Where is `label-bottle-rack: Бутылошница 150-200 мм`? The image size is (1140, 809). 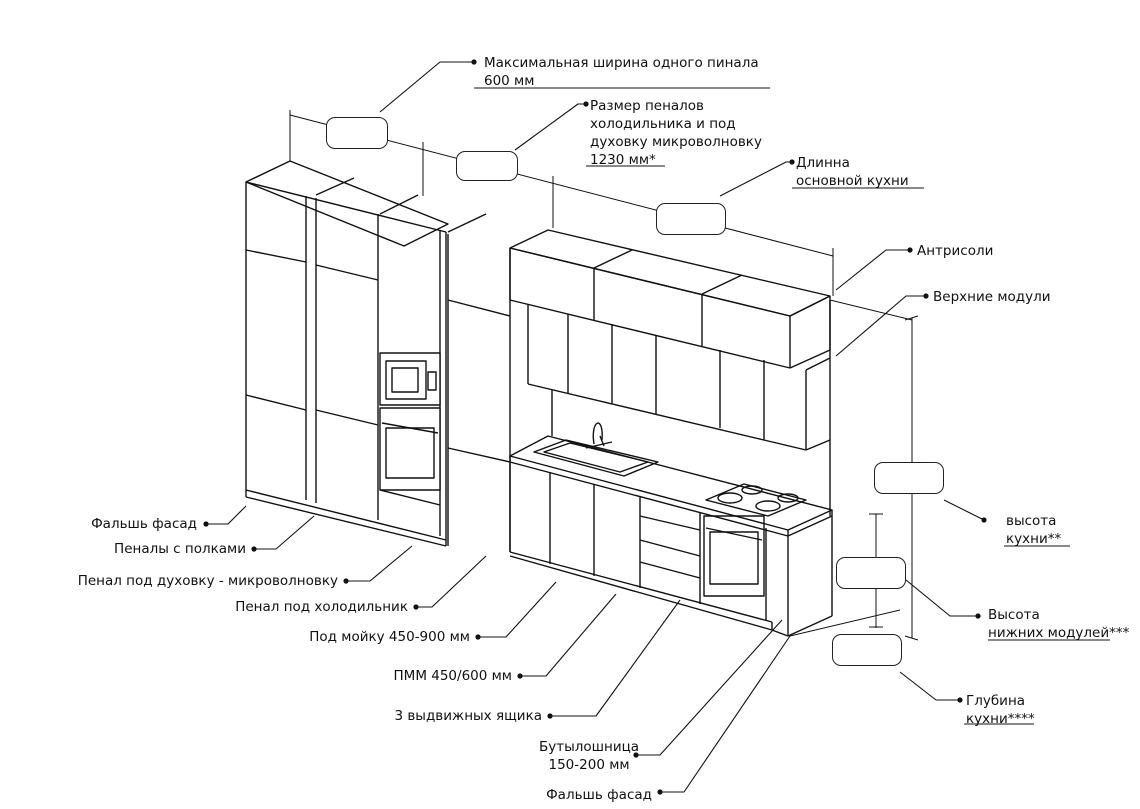 label-bottle-rack: Бутылошница 150-200 мм is located at coordinates (589, 756).